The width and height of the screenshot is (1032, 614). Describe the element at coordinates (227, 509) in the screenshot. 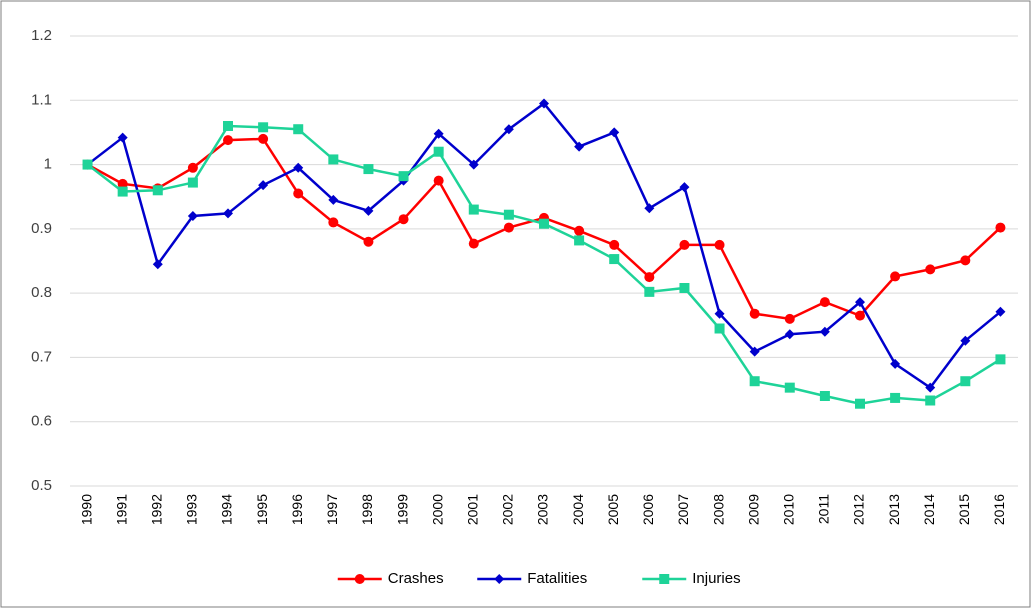

I see `x-tick-label: 1994` at that location.